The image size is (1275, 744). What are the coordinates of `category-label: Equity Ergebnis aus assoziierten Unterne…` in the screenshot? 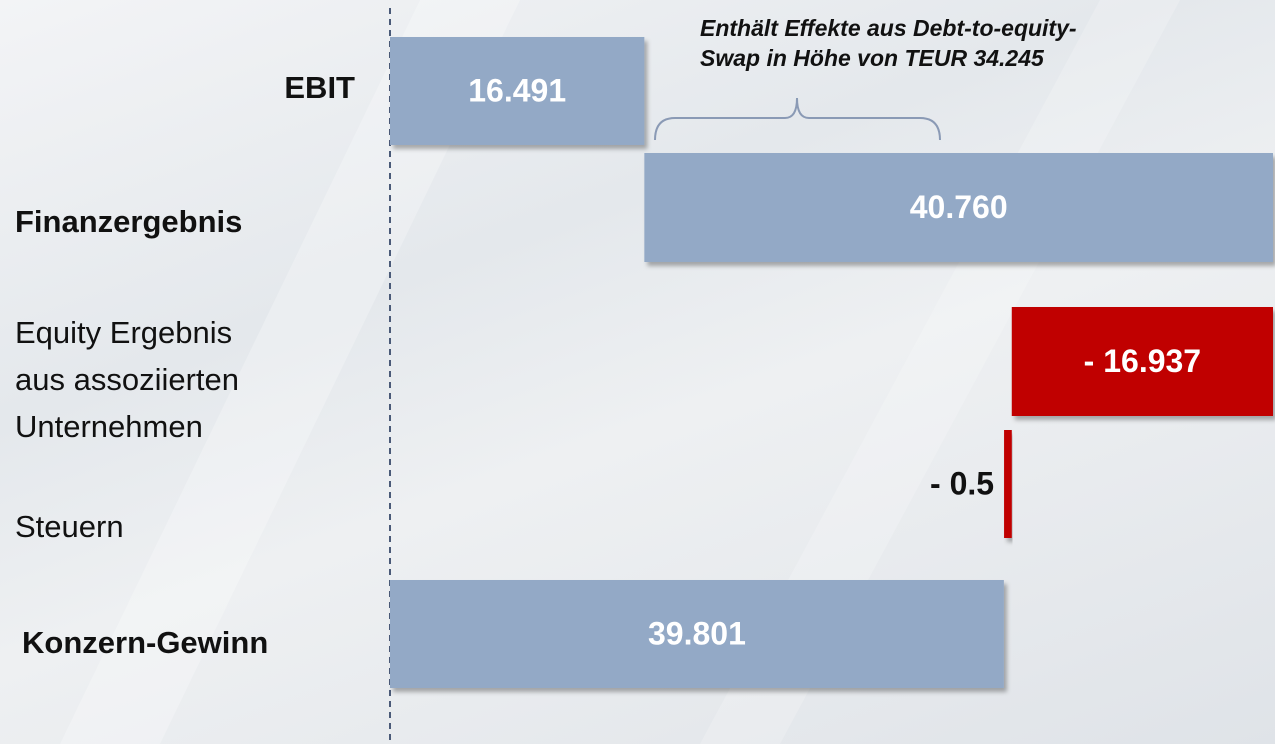 It's located at (127, 379).